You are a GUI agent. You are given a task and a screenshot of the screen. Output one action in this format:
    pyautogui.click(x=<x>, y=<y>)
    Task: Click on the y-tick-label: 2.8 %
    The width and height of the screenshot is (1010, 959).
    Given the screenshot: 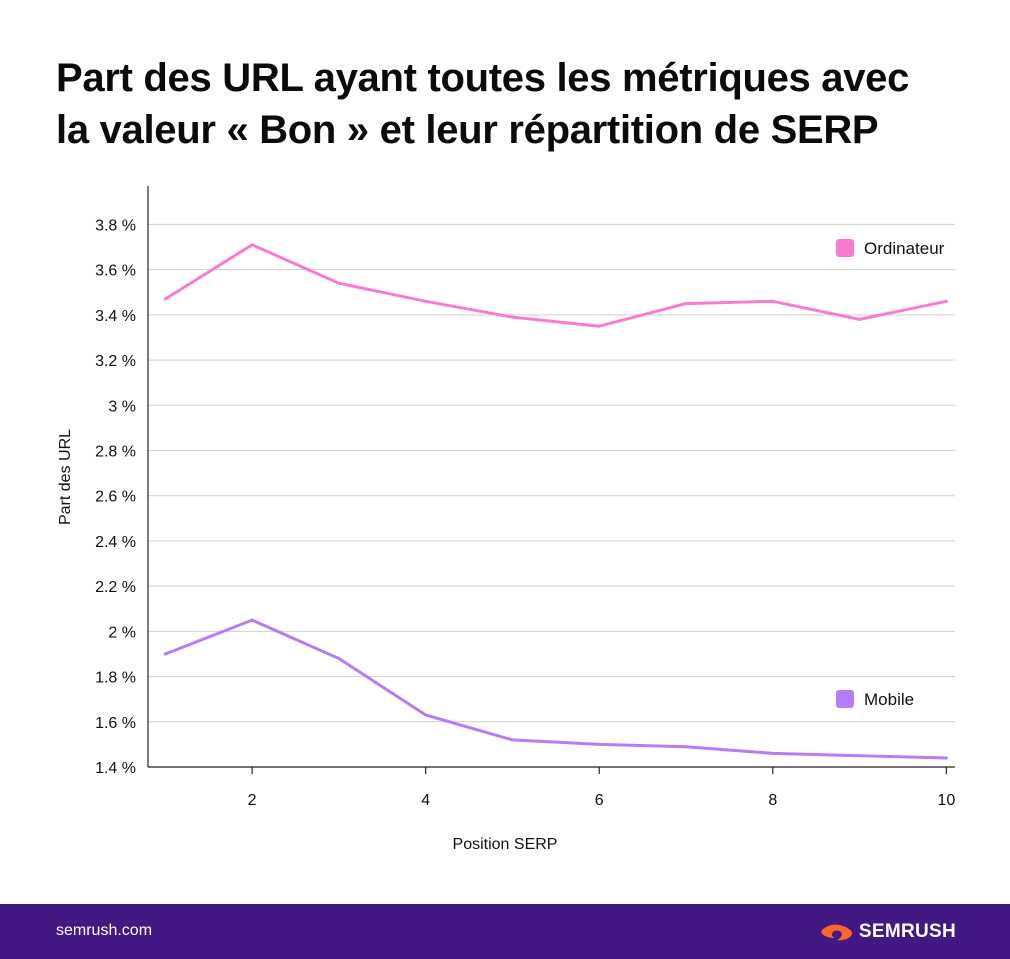 What is the action you would take?
    pyautogui.click(x=115, y=452)
    